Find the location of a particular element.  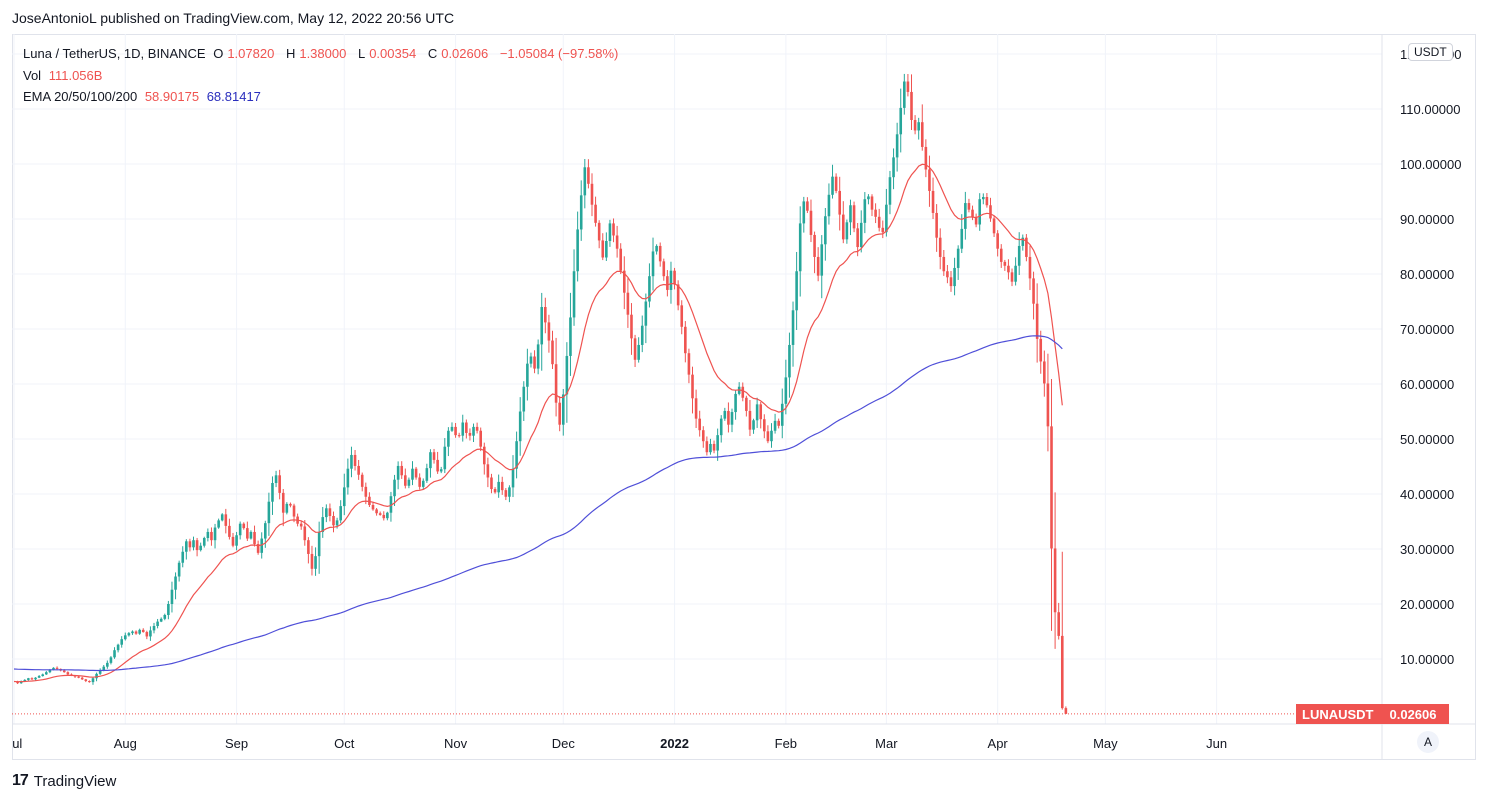

legend-volume-row: Vol 111.056B is located at coordinates (64, 75).